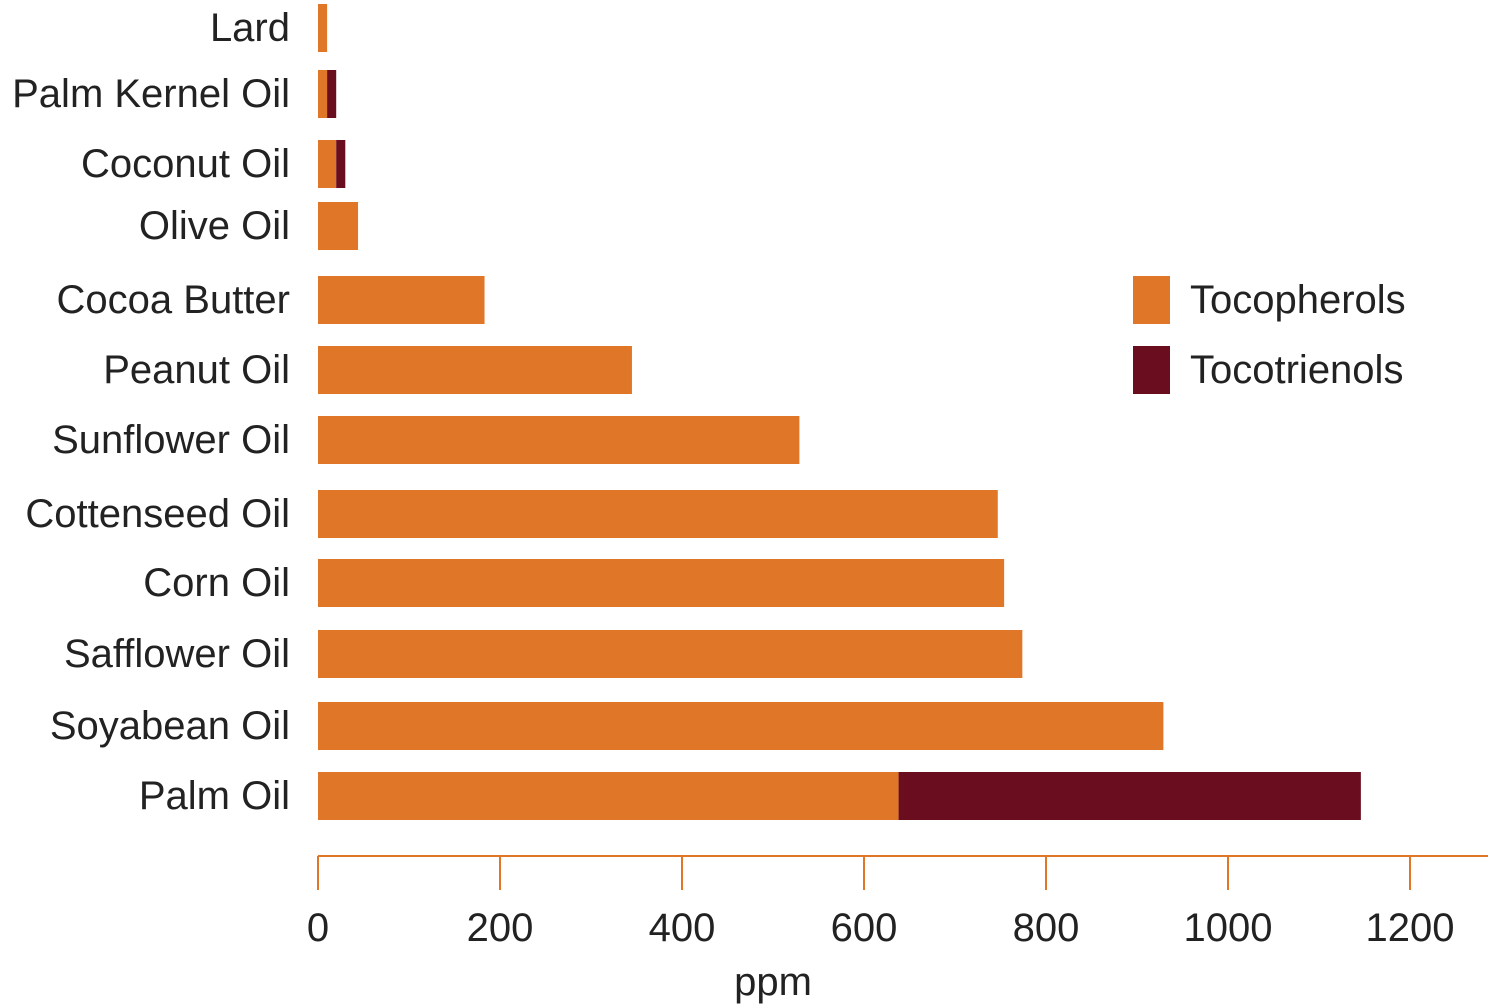 This screenshot has height=1006, width=1505. What do you see at coordinates (670, 654) in the screenshot?
I see `bar-safflower-oil-tocopherols` at bounding box center [670, 654].